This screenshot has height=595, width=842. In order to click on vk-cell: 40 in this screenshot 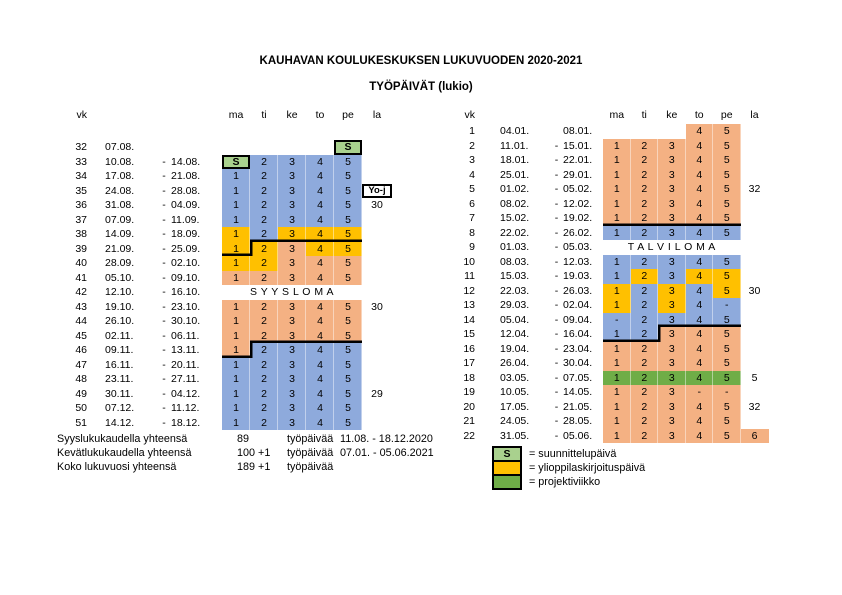, I will do `click(81, 263)`.